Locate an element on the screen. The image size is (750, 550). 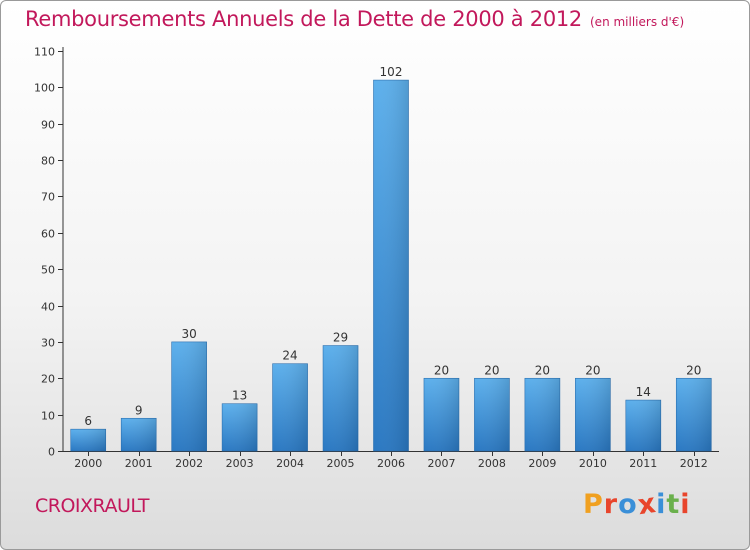
y-tick-label: 70 is located at coordinates (48, 197).